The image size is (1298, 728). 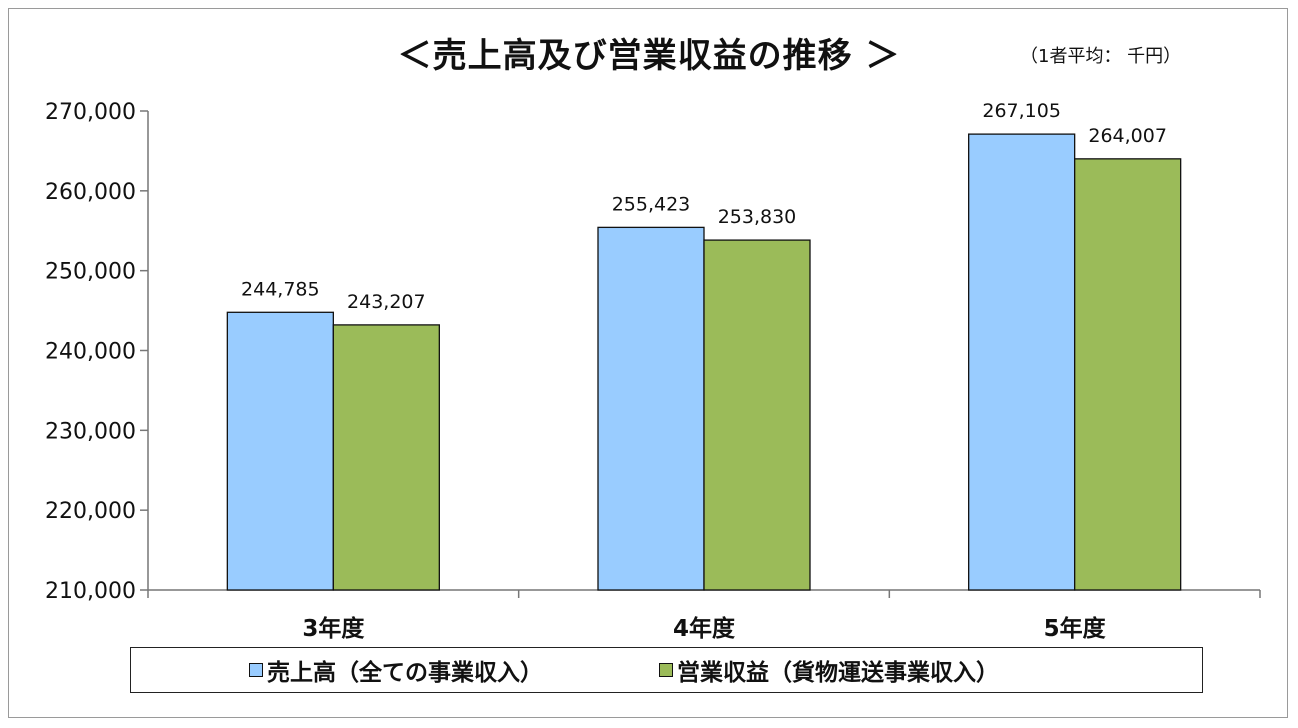 What do you see at coordinates (704, 628) in the screenshot?
I see `x-tick-label: 4年度` at bounding box center [704, 628].